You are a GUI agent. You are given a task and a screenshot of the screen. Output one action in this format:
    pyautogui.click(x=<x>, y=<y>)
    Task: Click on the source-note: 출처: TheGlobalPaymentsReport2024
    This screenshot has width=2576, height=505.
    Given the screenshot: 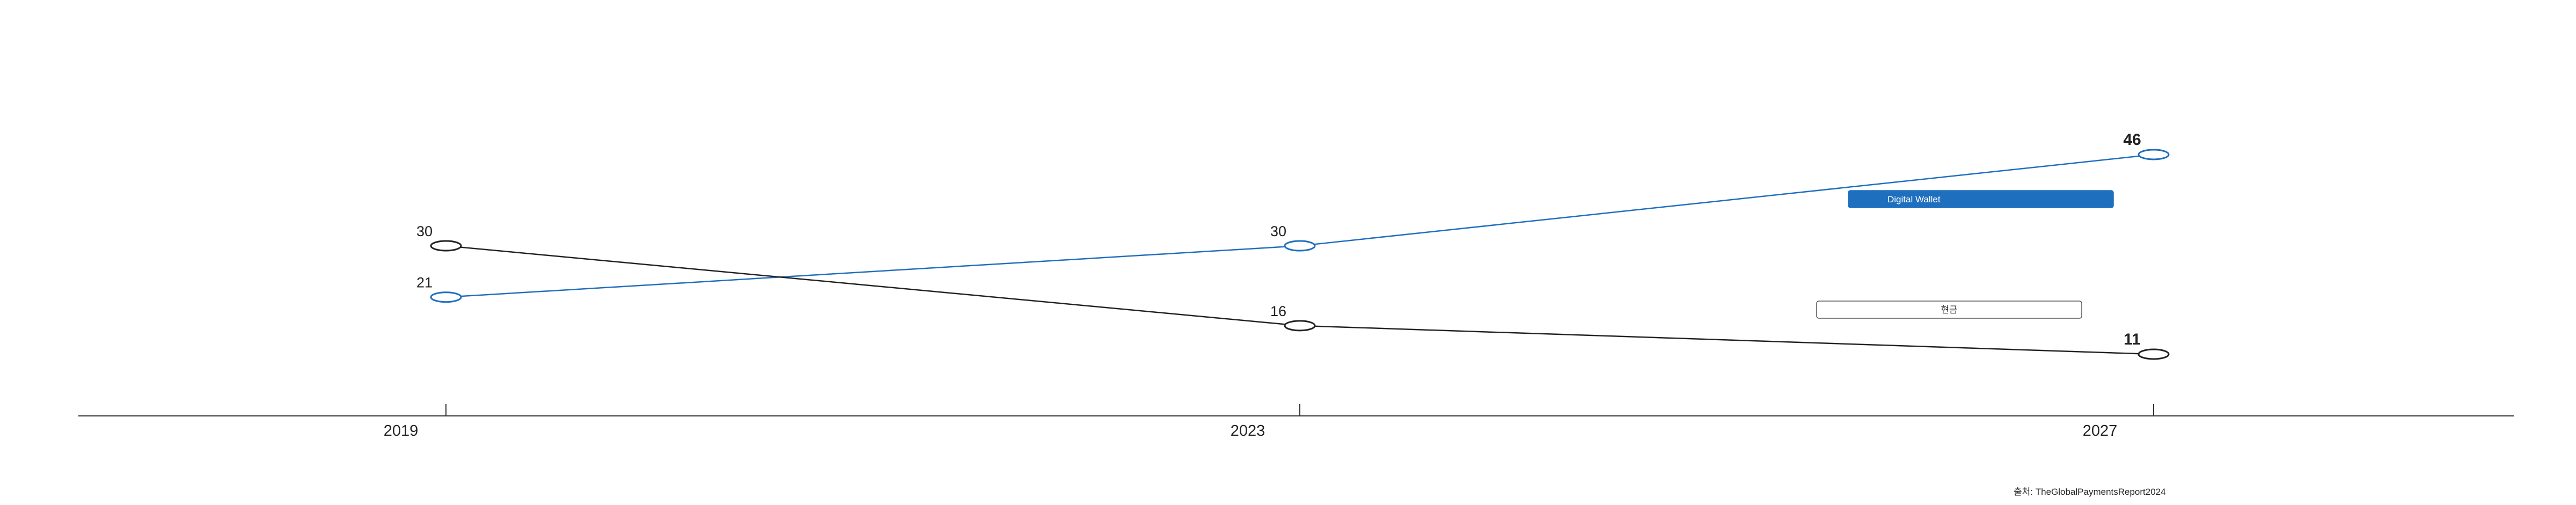 What is the action you would take?
    pyautogui.click(x=2090, y=492)
    